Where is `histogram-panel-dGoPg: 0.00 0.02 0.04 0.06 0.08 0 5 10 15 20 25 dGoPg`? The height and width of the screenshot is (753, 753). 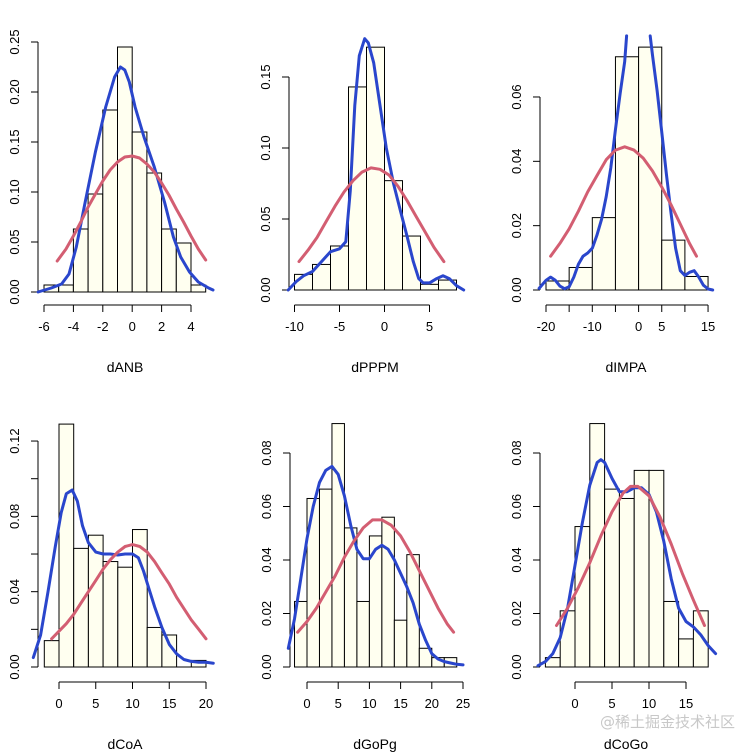
histogram-panel-dGoPg: 0.00 0.02 0.04 0.06 0.08 0 5 10 15 20 25 dGoPg is located at coordinates (364, 587).